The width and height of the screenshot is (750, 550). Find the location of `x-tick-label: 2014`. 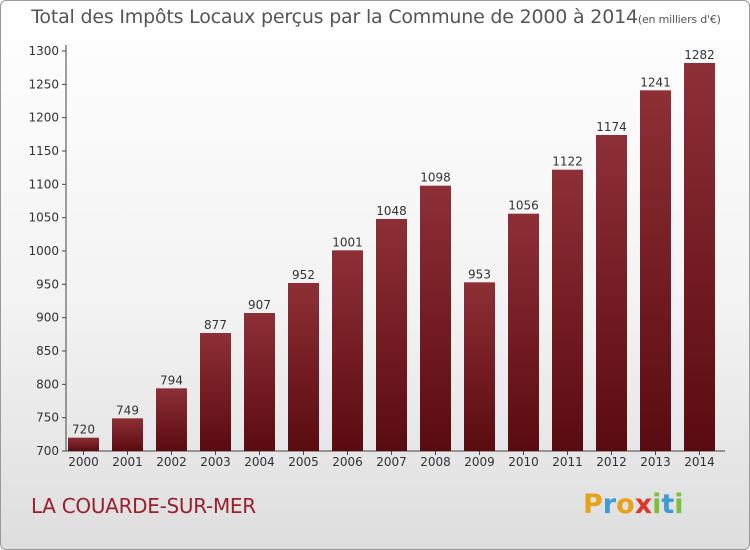

x-tick-label: 2014 is located at coordinates (699, 462).